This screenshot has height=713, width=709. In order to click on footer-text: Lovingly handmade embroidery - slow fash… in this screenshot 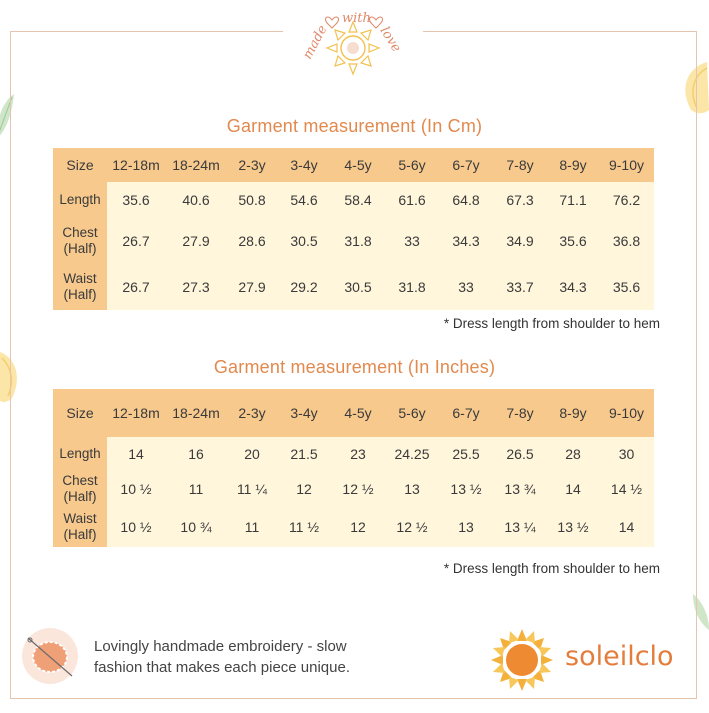, I will do `click(222, 657)`.